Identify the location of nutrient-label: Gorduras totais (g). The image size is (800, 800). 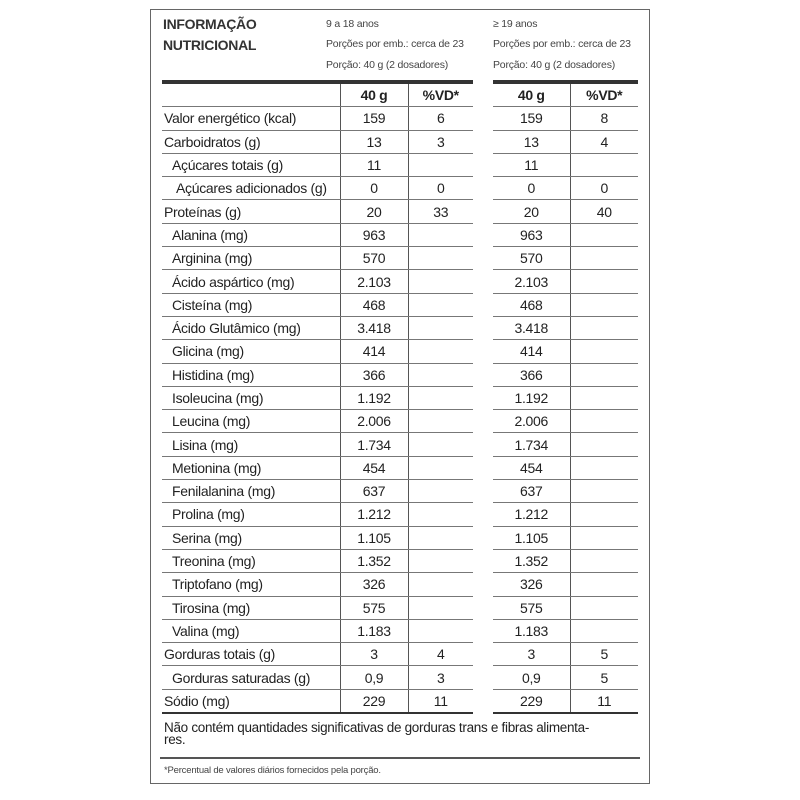
(251, 654).